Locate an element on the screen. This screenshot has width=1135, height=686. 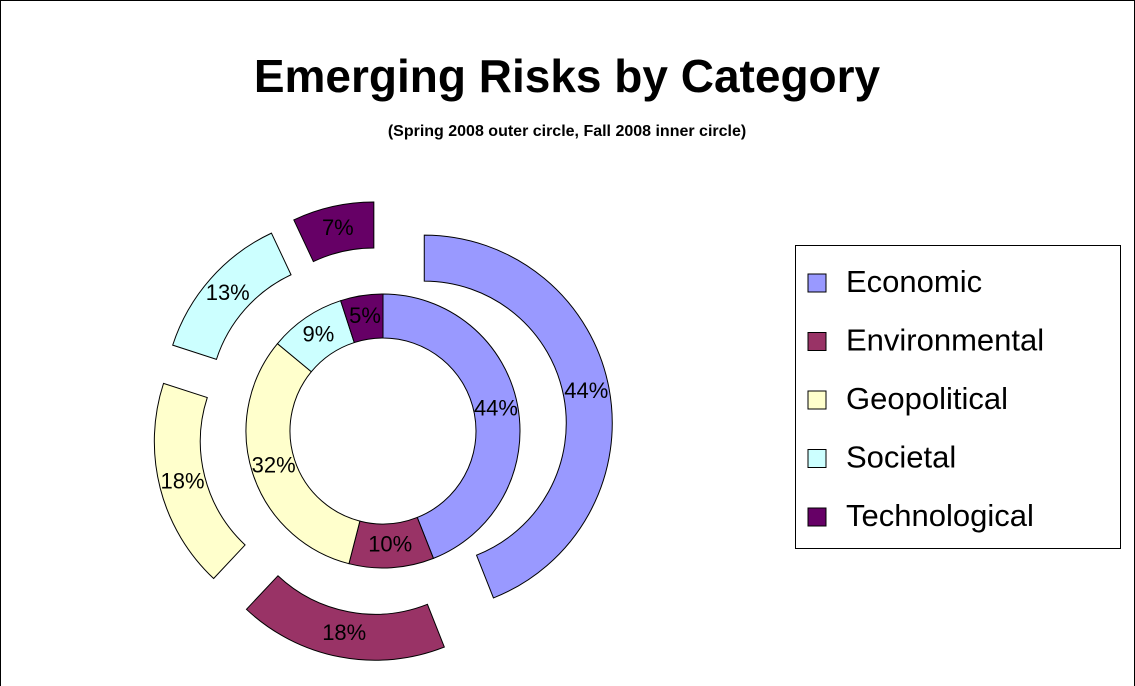
legend-label: Technological is located at coordinates (940, 515).